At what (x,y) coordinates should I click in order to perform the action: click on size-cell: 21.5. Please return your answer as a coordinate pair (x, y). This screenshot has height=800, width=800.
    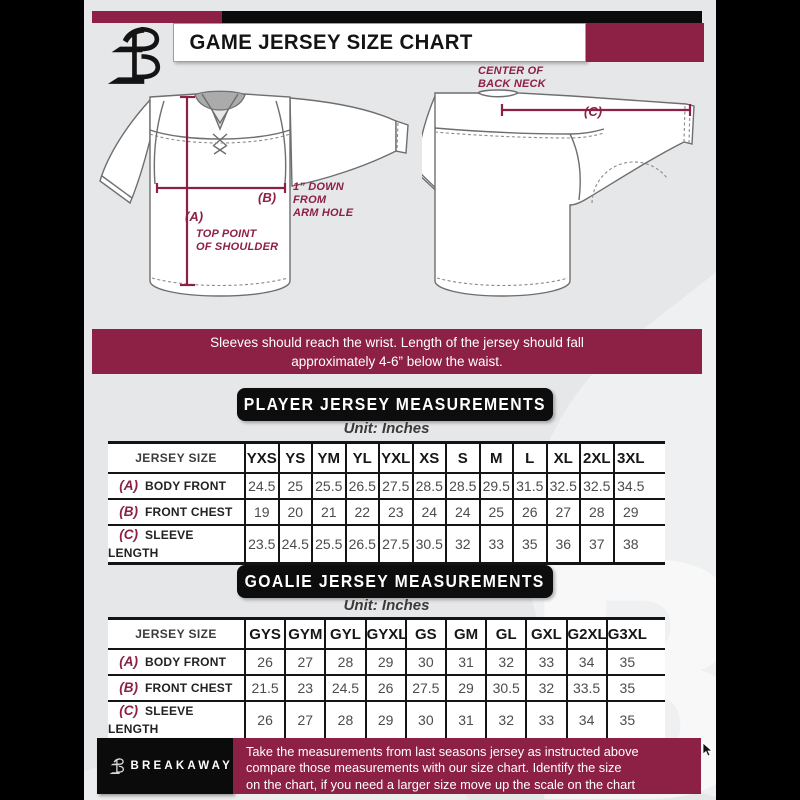
    Looking at the image, I should click on (264, 688).